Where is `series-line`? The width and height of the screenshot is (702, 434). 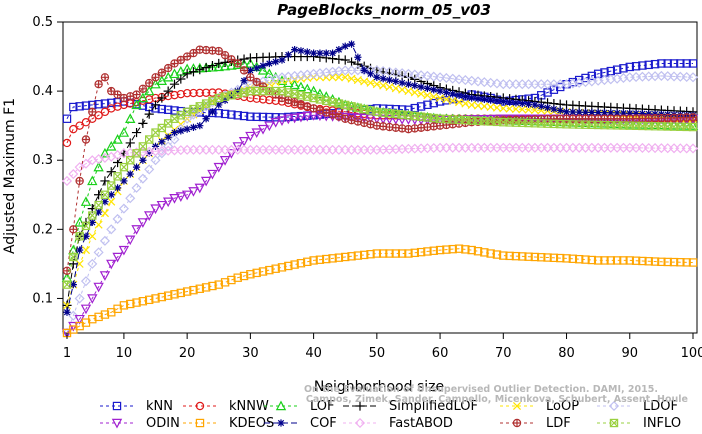 series-line is located at coordinates (380, 164).